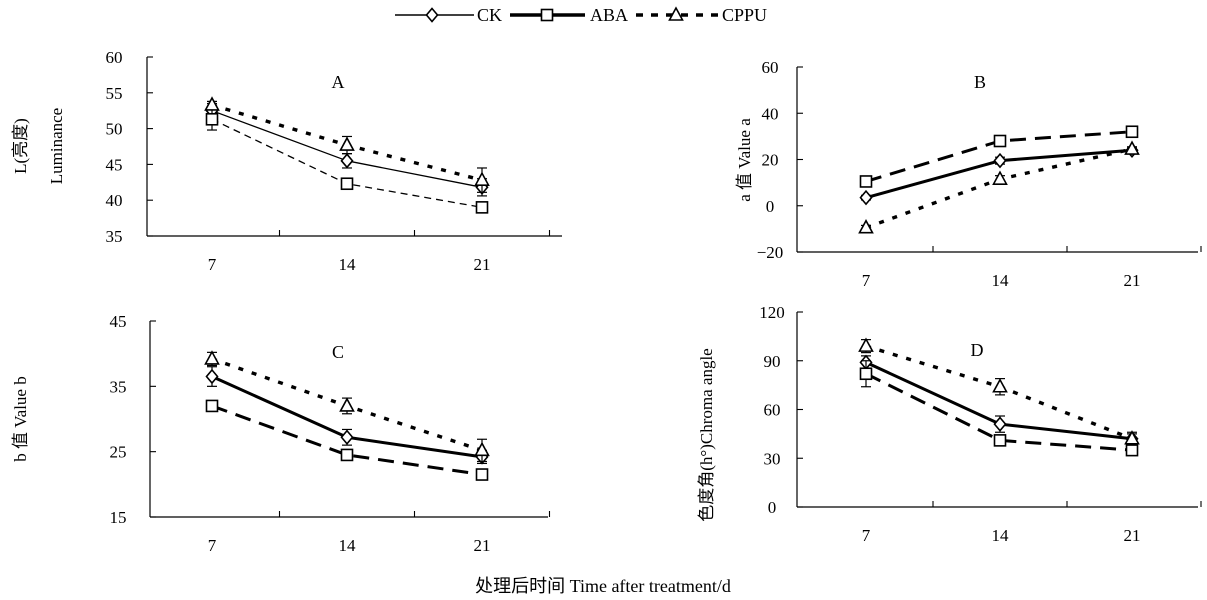  Describe the element at coordinates (980, 82) in the screenshot. I see `panel-label: B` at that location.